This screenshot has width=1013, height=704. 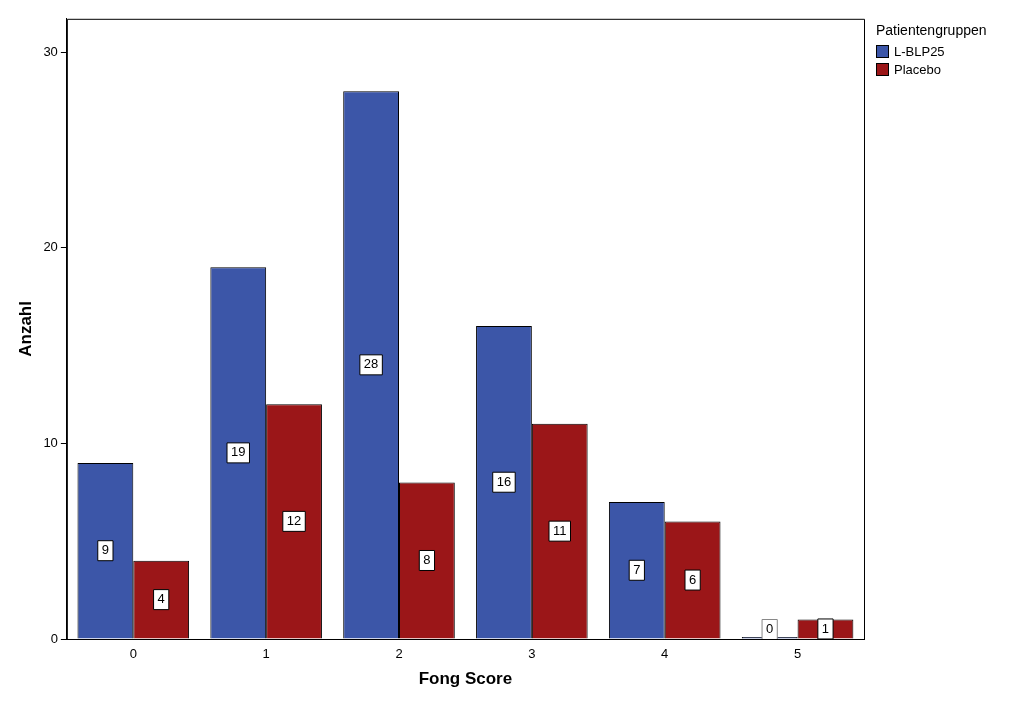 What do you see at coordinates (770, 629) in the screenshot?
I see `data-label: 0` at bounding box center [770, 629].